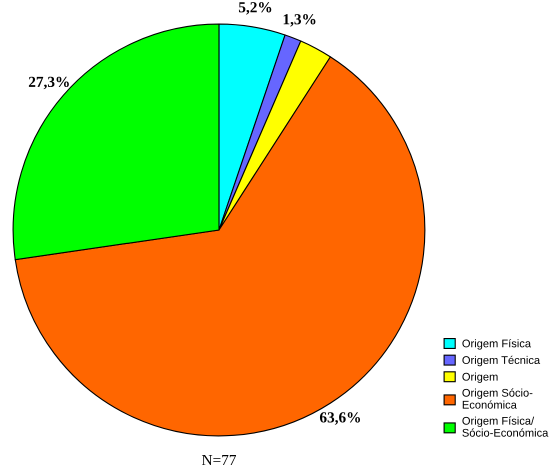 This screenshot has width=555, height=474. What do you see at coordinates (505, 426) in the screenshot?
I see `legend-label: Origem Física/ Sócio-Económica` at bounding box center [505, 426].